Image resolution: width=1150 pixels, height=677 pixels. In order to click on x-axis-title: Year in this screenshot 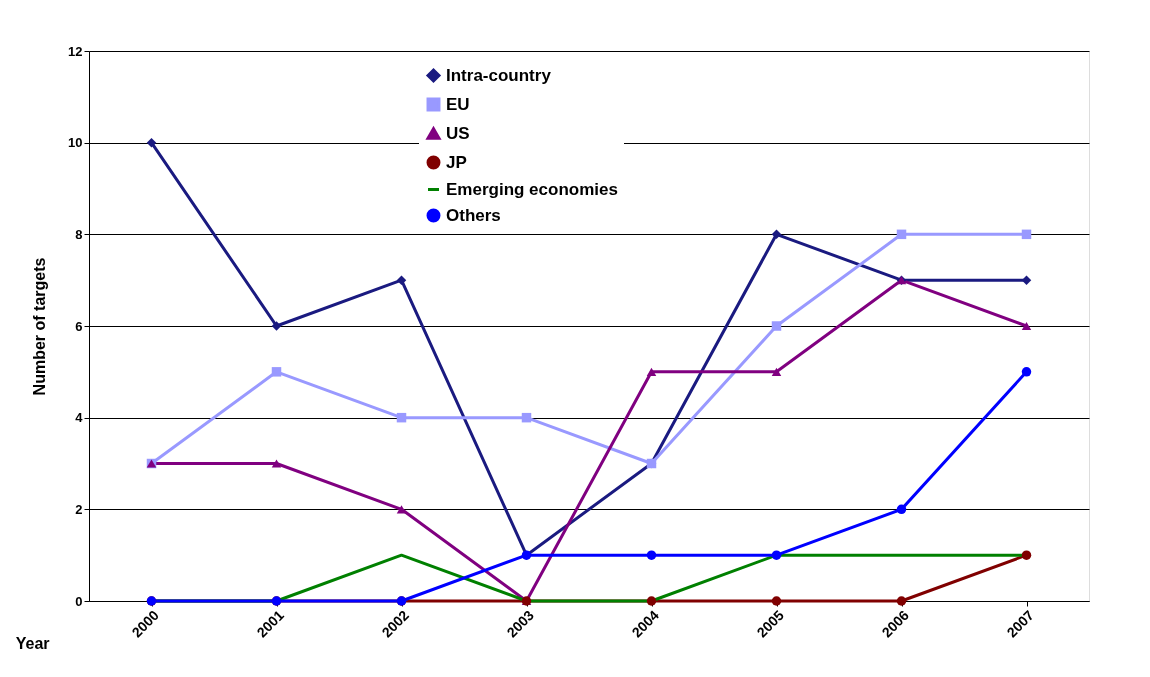, I will do `click(32, 643)`.